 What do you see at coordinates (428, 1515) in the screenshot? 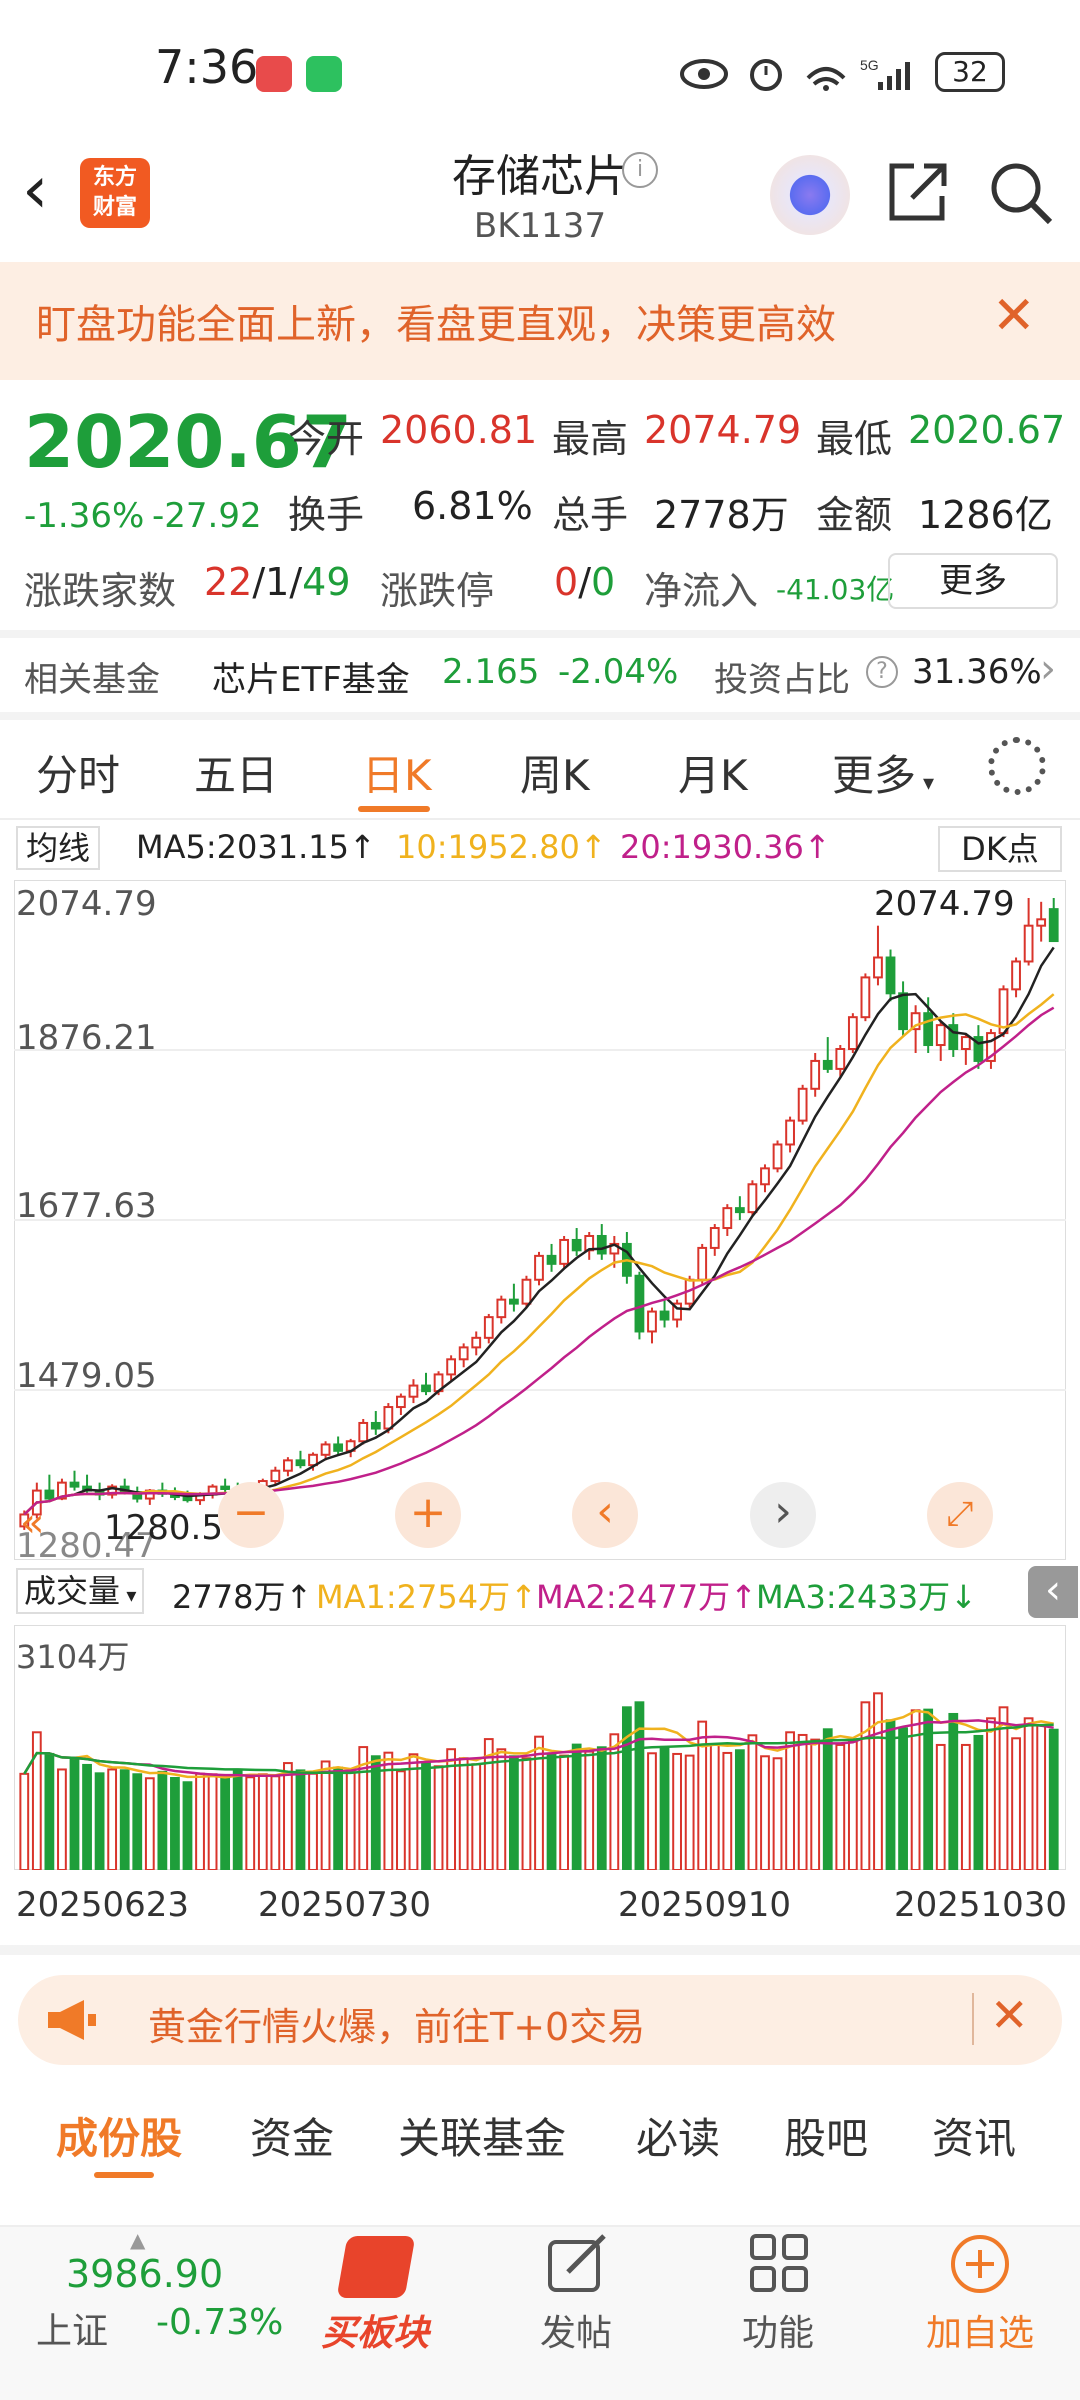
I see `zoom-in-icon: +` at bounding box center [428, 1515].